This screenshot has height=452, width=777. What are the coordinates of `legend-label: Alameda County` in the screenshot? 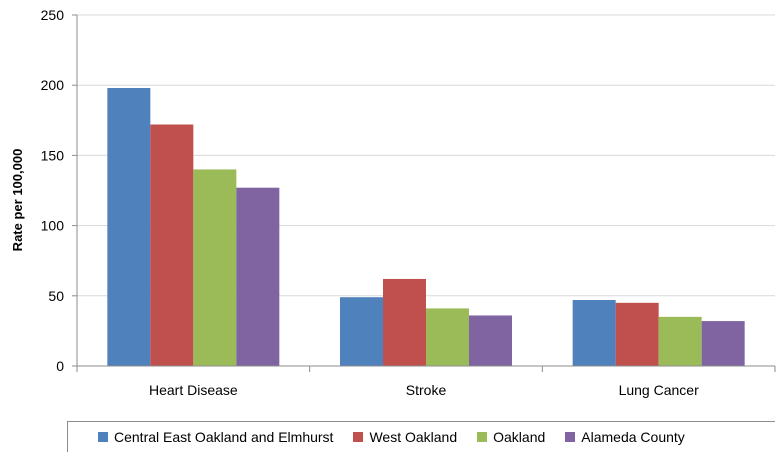 It's located at (633, 437).